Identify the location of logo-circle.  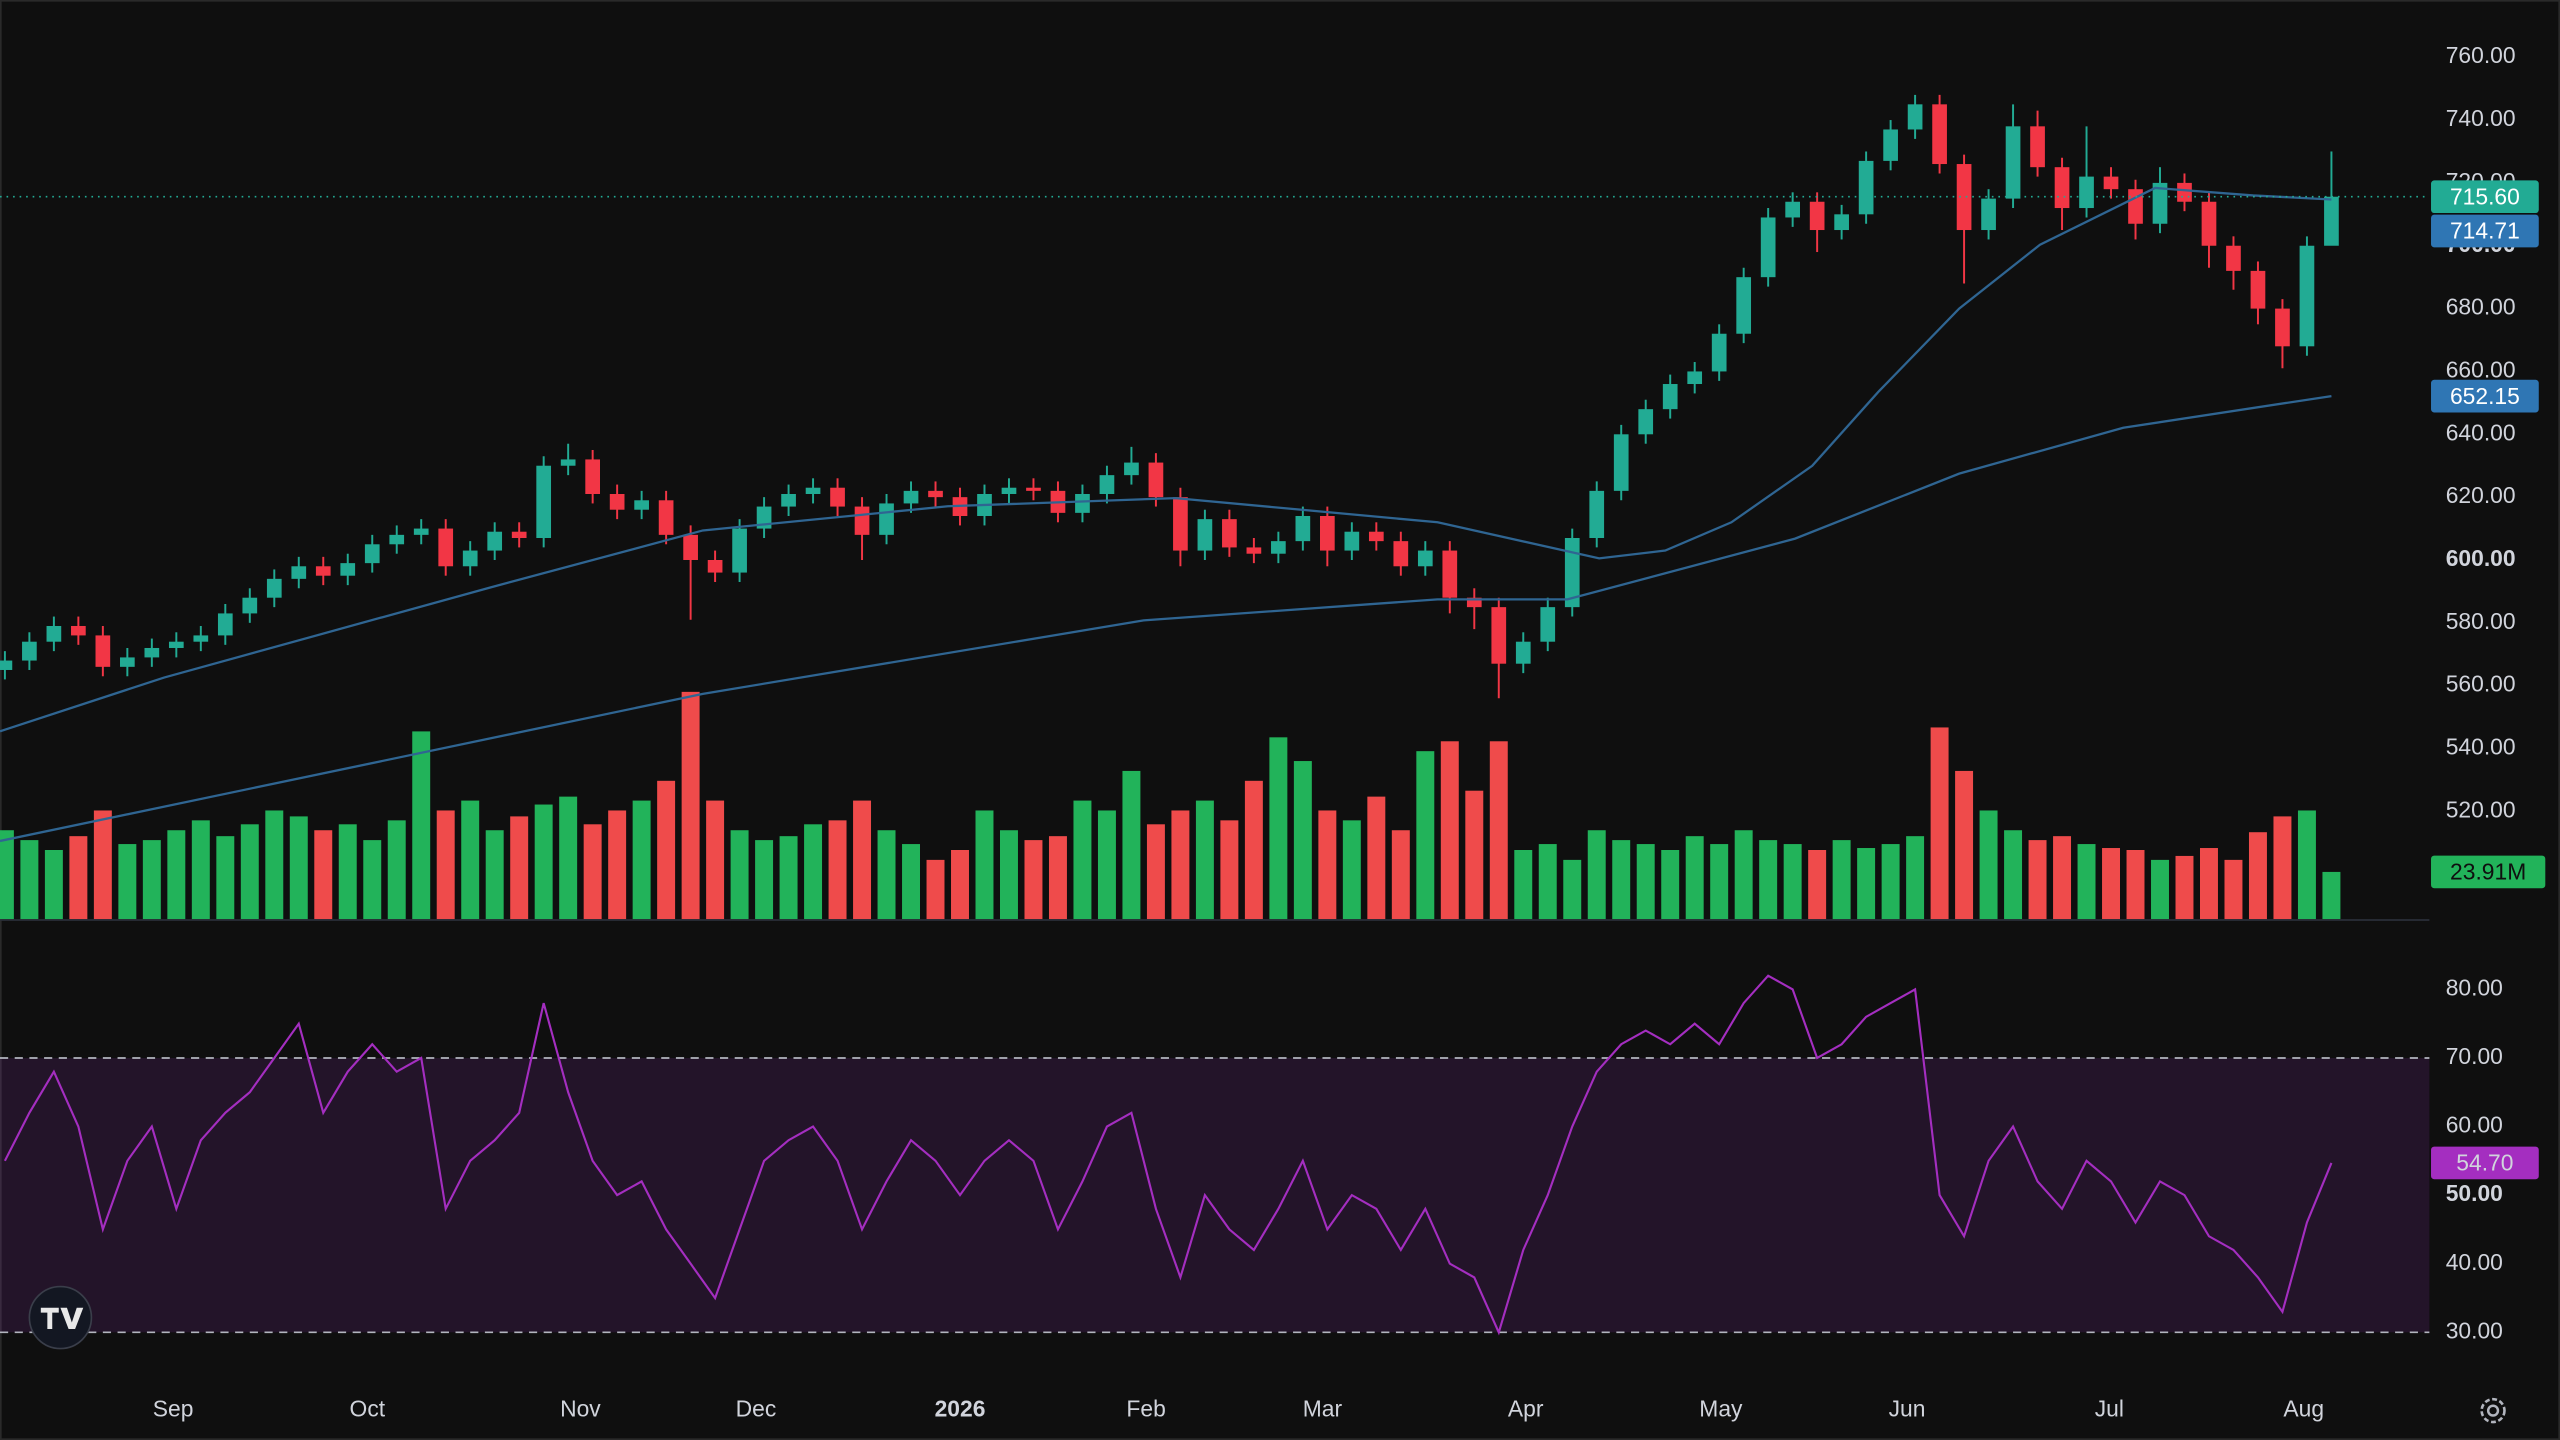
(60, 1317).